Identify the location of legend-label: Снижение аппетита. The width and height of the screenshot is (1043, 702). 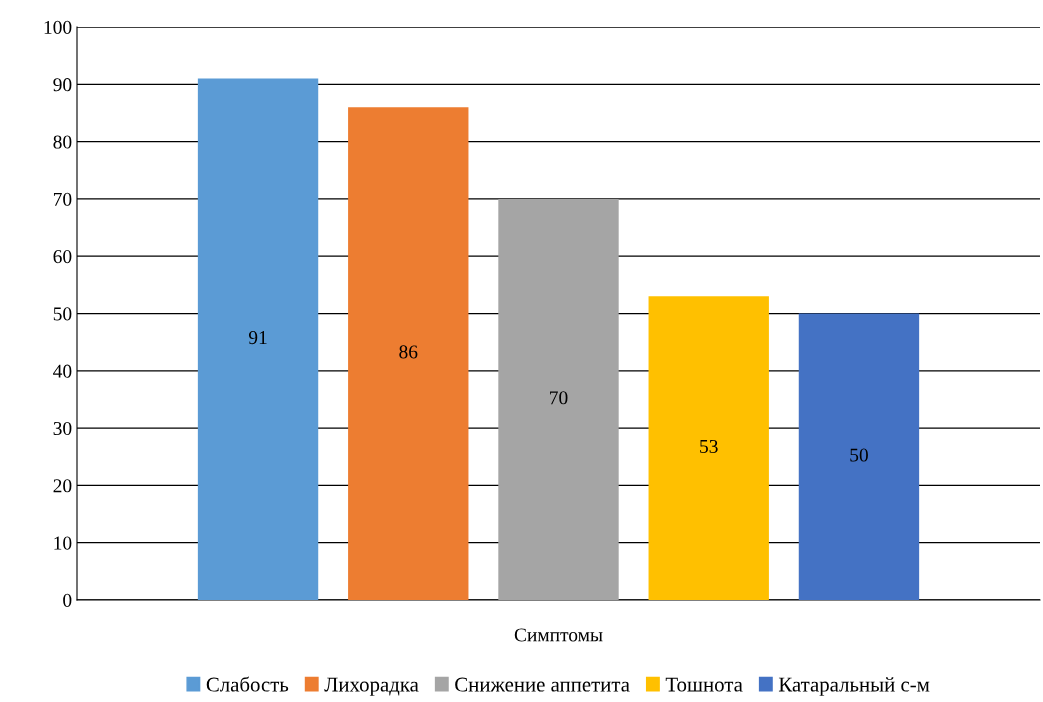
(542, 684).